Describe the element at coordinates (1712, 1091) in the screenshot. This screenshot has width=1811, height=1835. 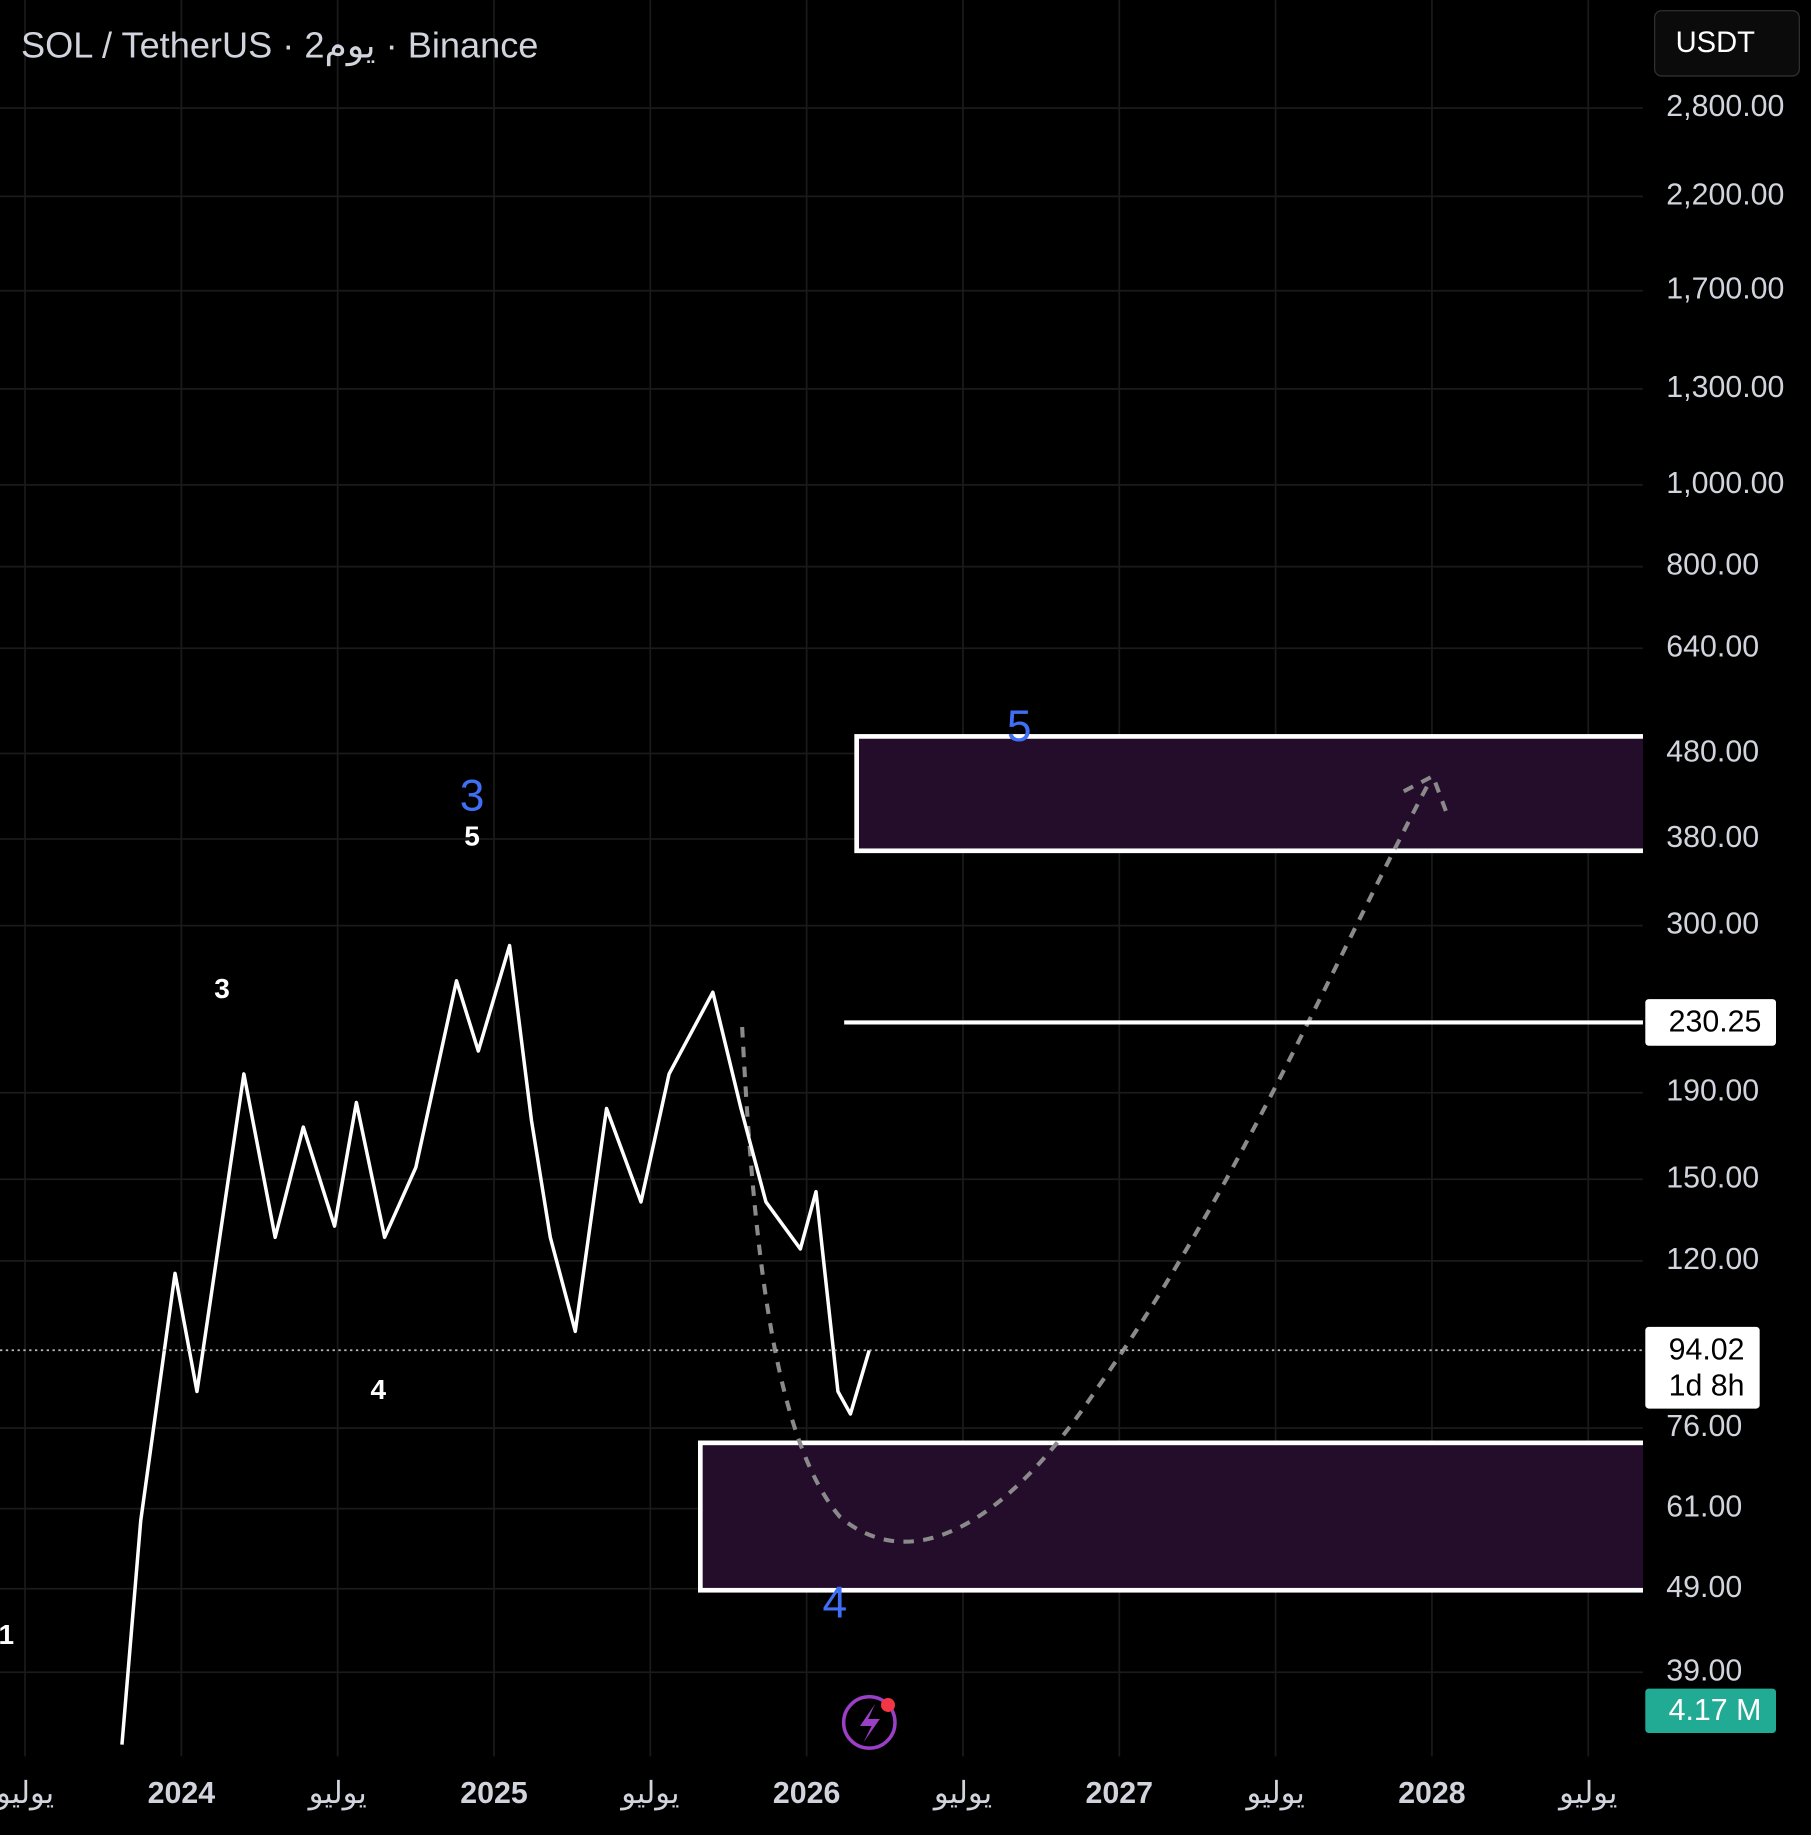
I see `y-tick-label: 190.00` at that location.